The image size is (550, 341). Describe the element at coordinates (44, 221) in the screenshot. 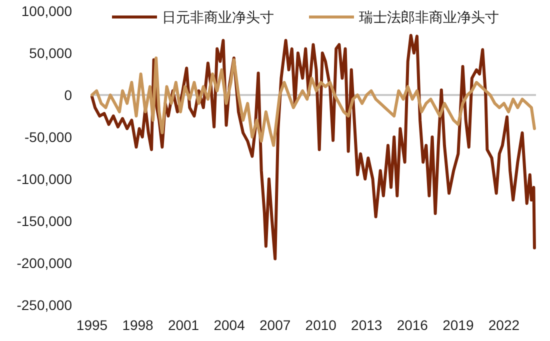

I see `y-tick-label: -150,000` at that location.